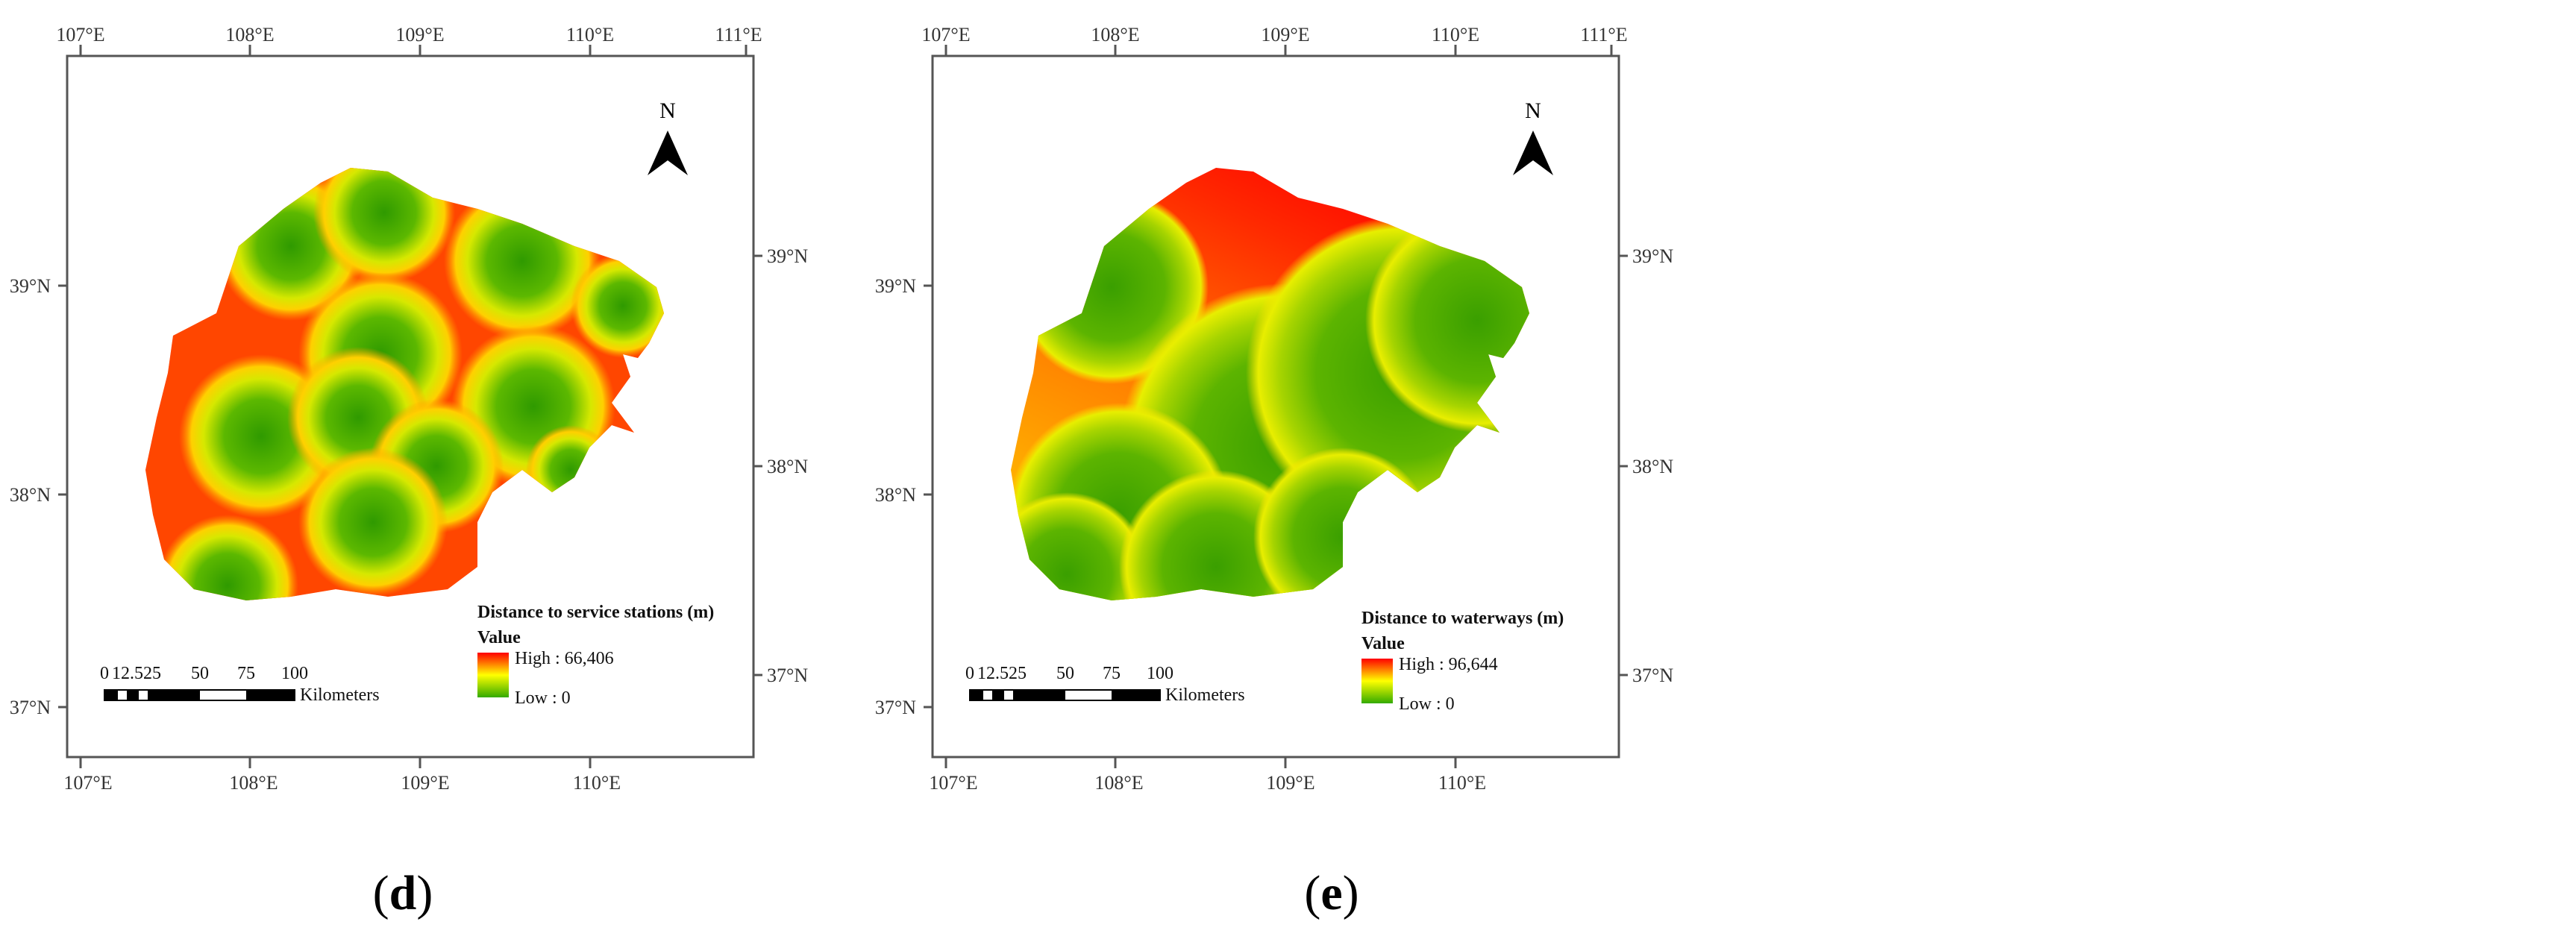 The image size is (2576, 948). What do you see at coordinates (402, 893) in the screenshot?
I see `panel-label-d: (d)` at bounding box center [402, 893].